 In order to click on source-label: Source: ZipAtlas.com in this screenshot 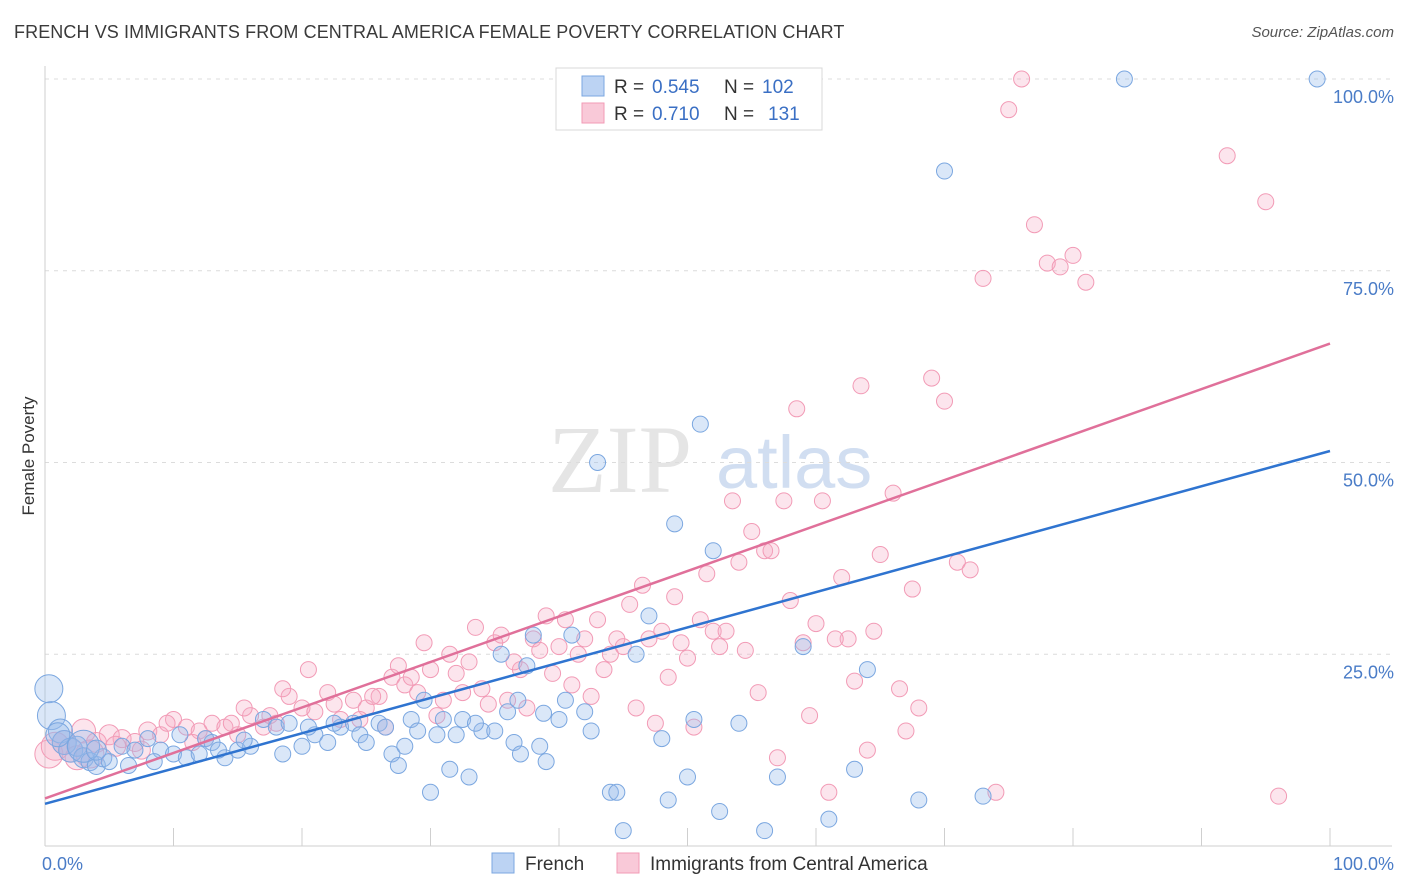, I will do `click(1322, 32)`.